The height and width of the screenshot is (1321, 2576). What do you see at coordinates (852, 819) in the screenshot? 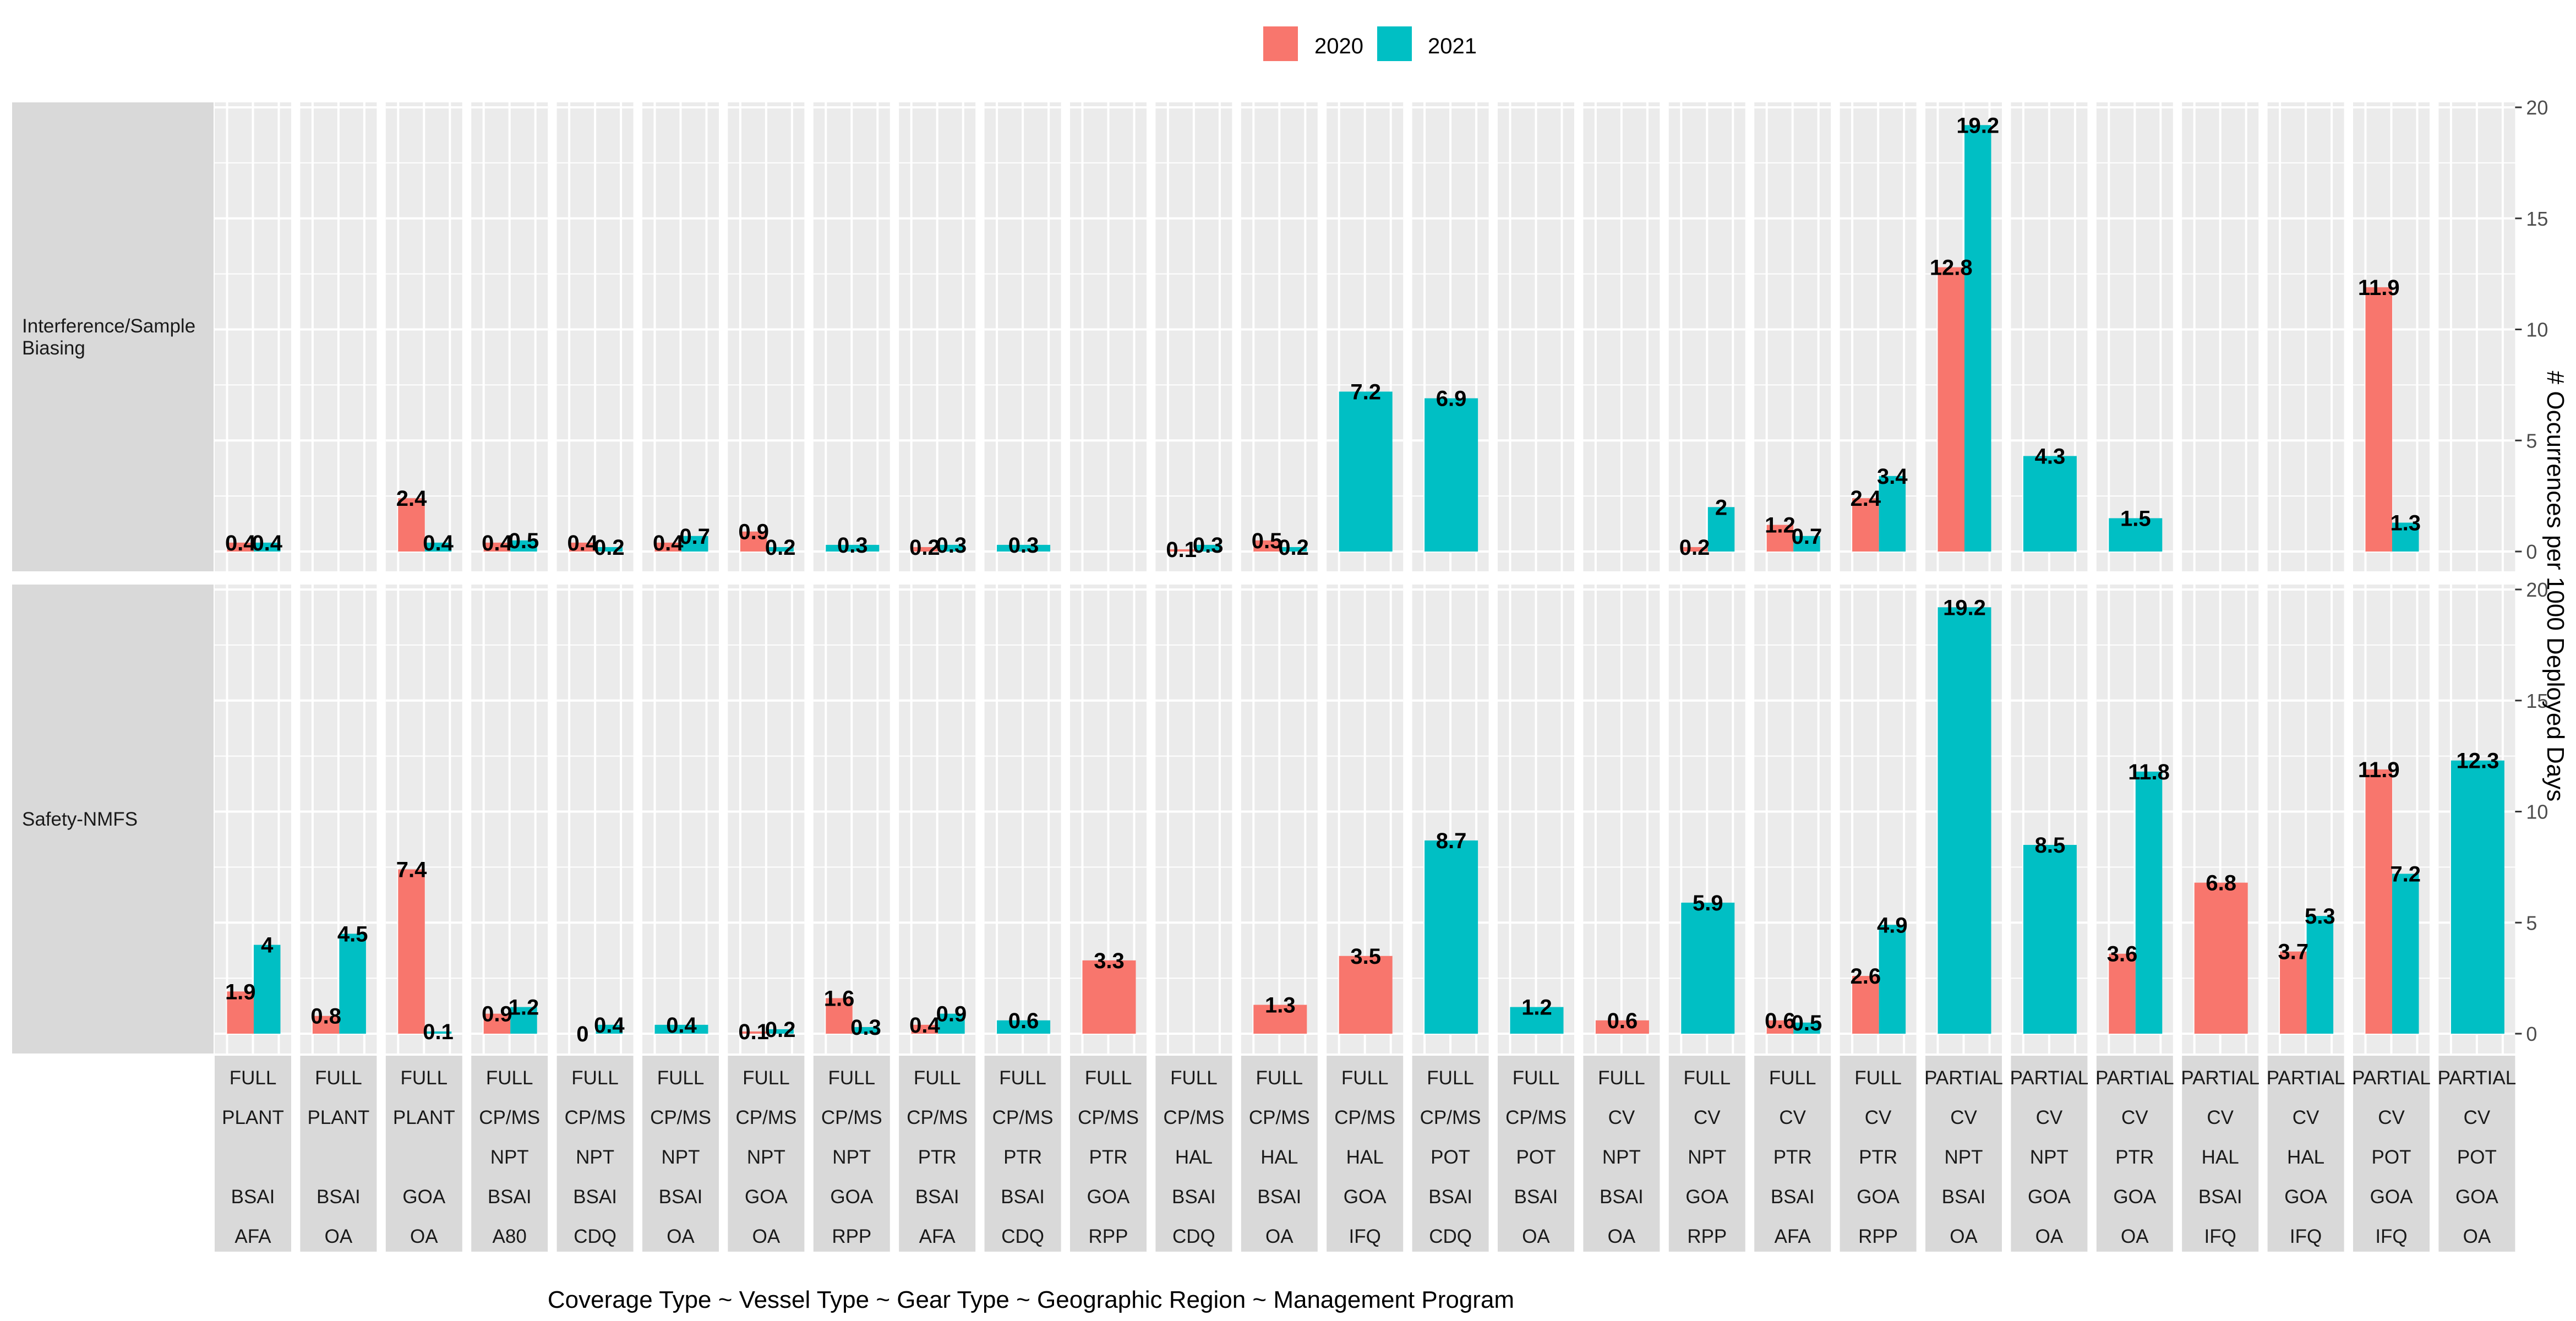
I see `facet-panel: 1.60.3` at bounding box center [852, 819].